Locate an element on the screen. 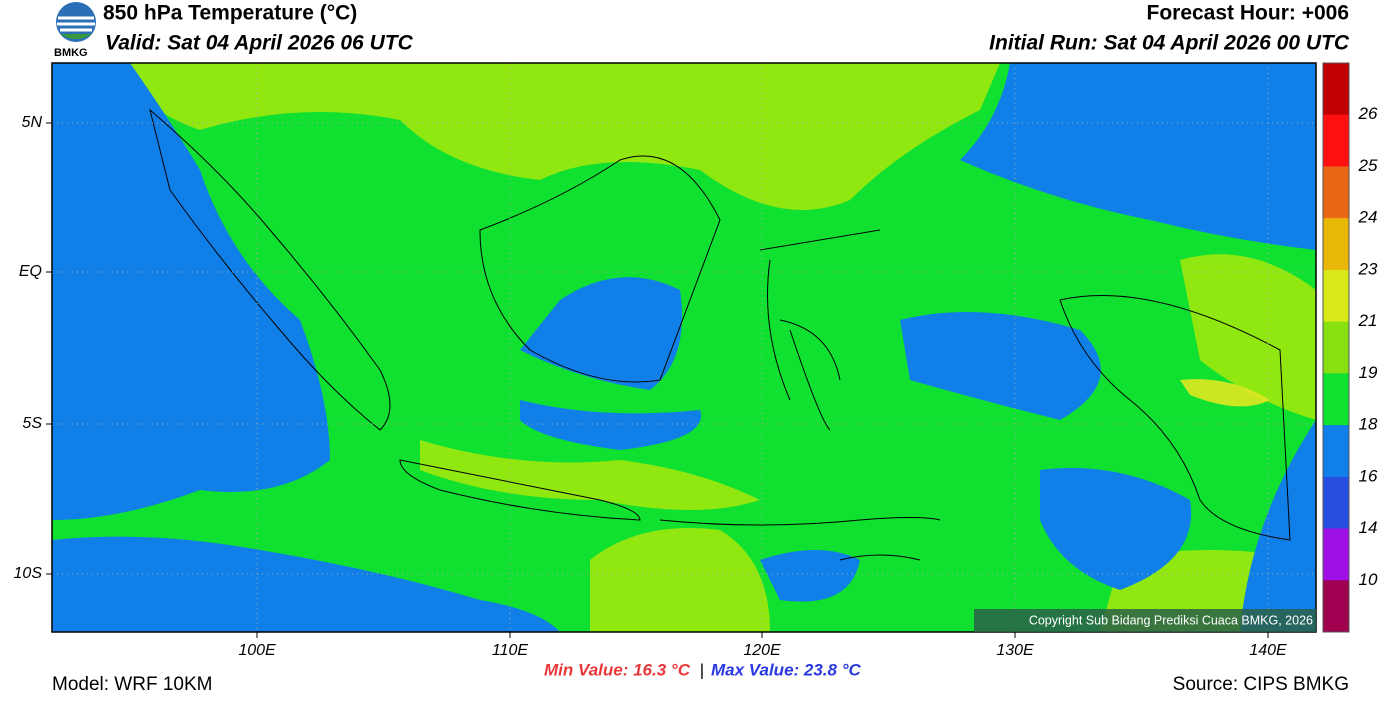 Image resolution: width=1400 pixels, height=709 pixels. colorbar-frame is located at coordinates (1336, 347).